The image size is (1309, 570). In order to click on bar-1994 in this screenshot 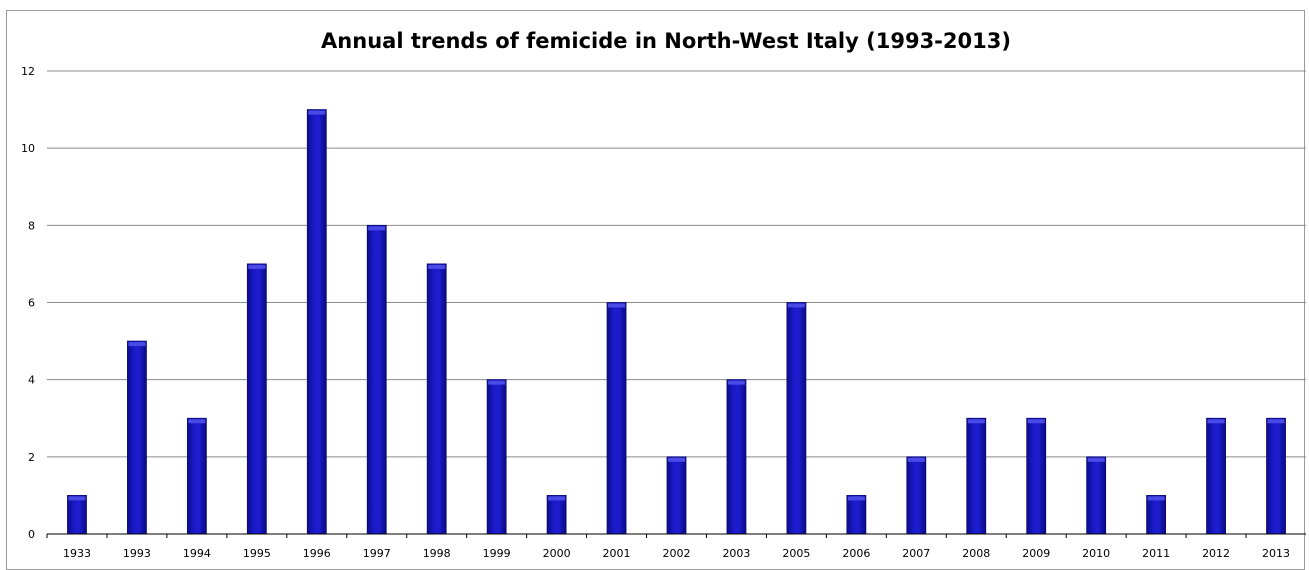, I will do `click(196, 476)`.